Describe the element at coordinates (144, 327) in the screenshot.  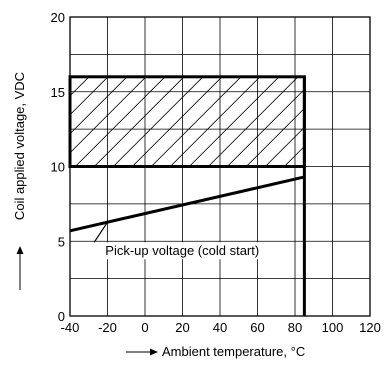
I see `x-tick-label: 0` at that location.